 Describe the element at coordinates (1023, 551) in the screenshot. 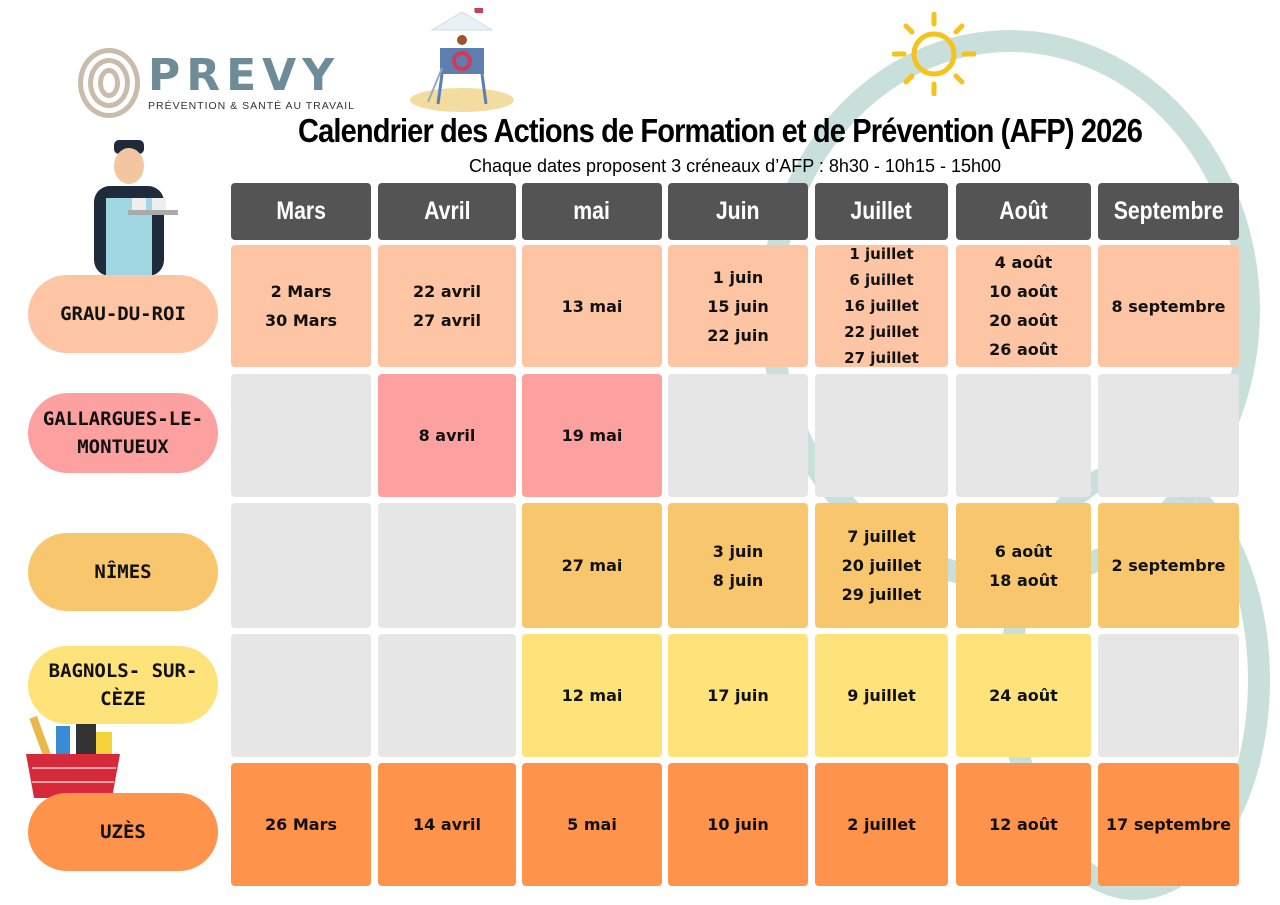

I see `date-entry: 6 août` at that location.